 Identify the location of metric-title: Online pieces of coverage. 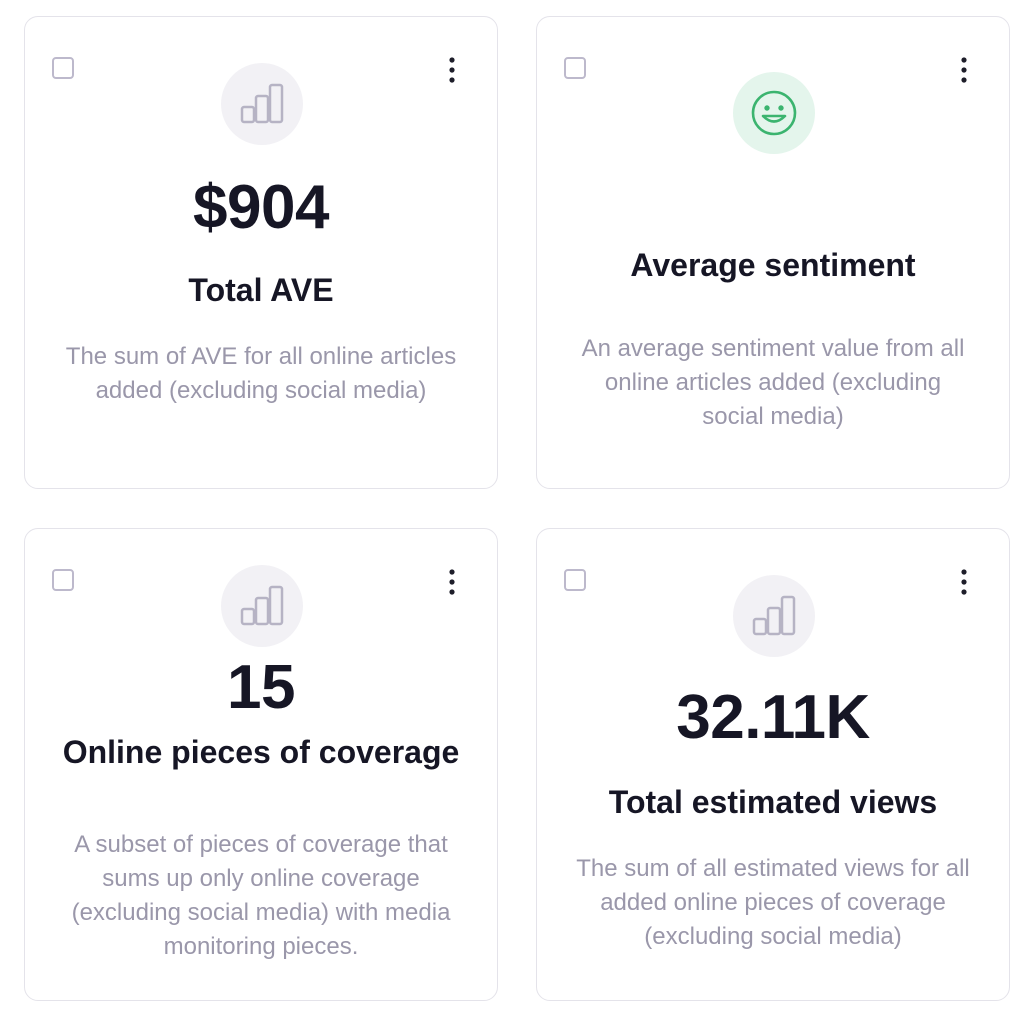
(261, 752).